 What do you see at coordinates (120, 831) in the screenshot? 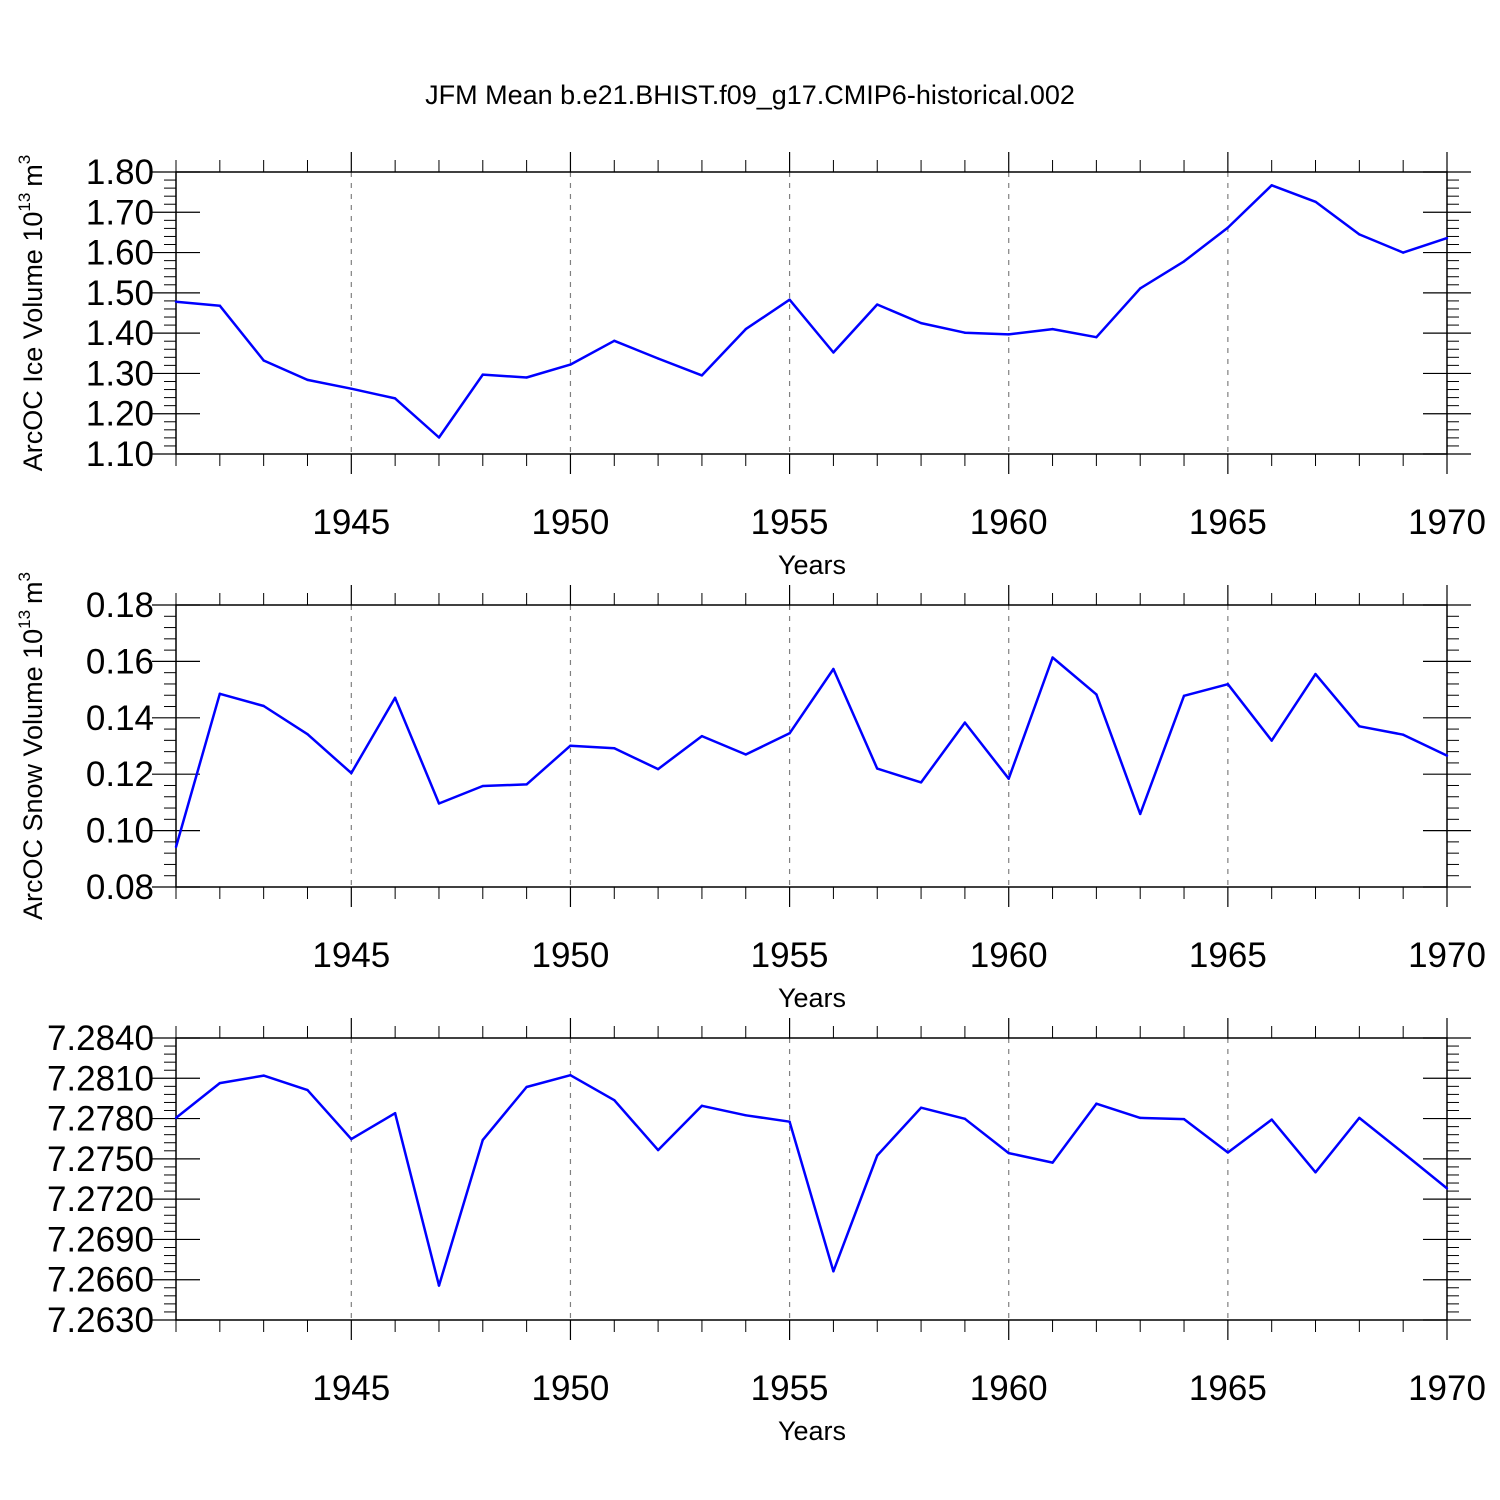
I see `y-tick-label: 0.10` at bounding box center [120, 831].